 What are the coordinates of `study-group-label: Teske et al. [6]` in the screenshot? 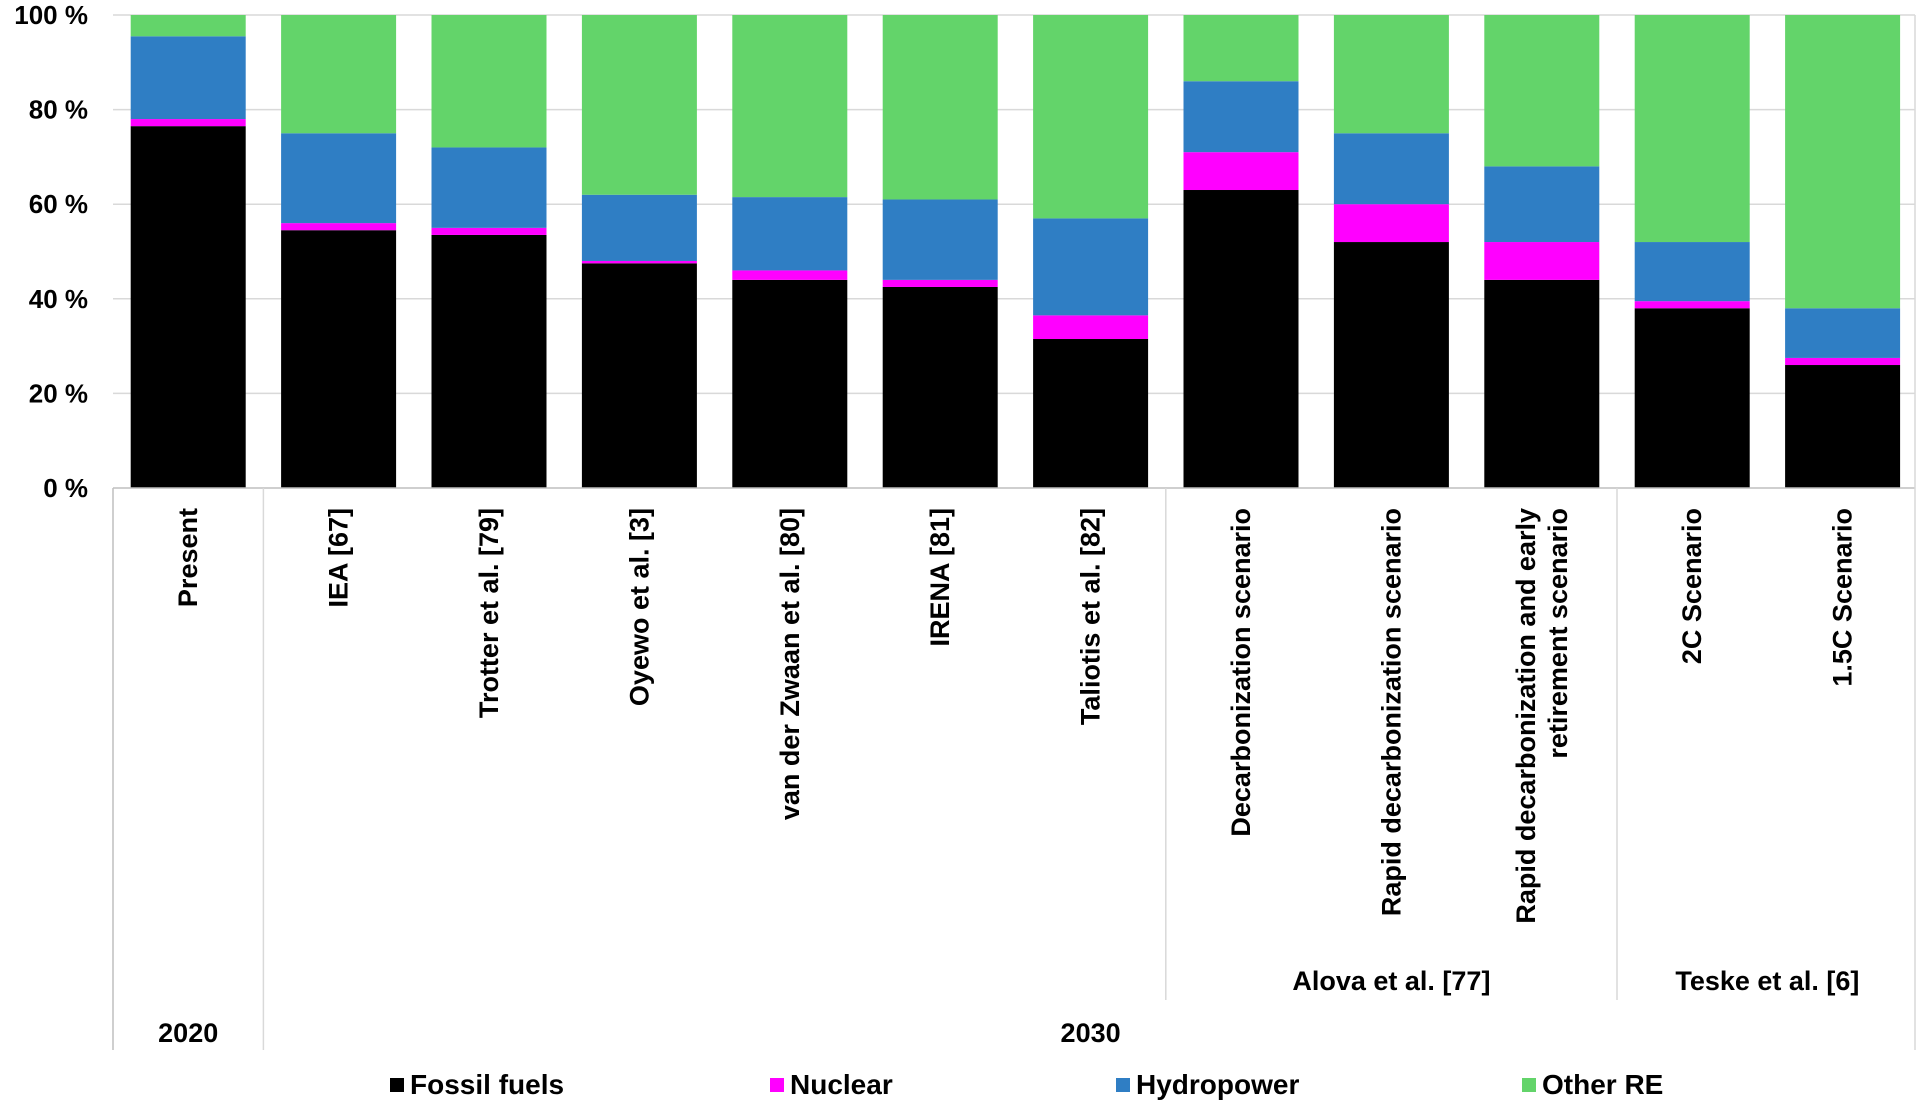 It's located at (1767, 981).